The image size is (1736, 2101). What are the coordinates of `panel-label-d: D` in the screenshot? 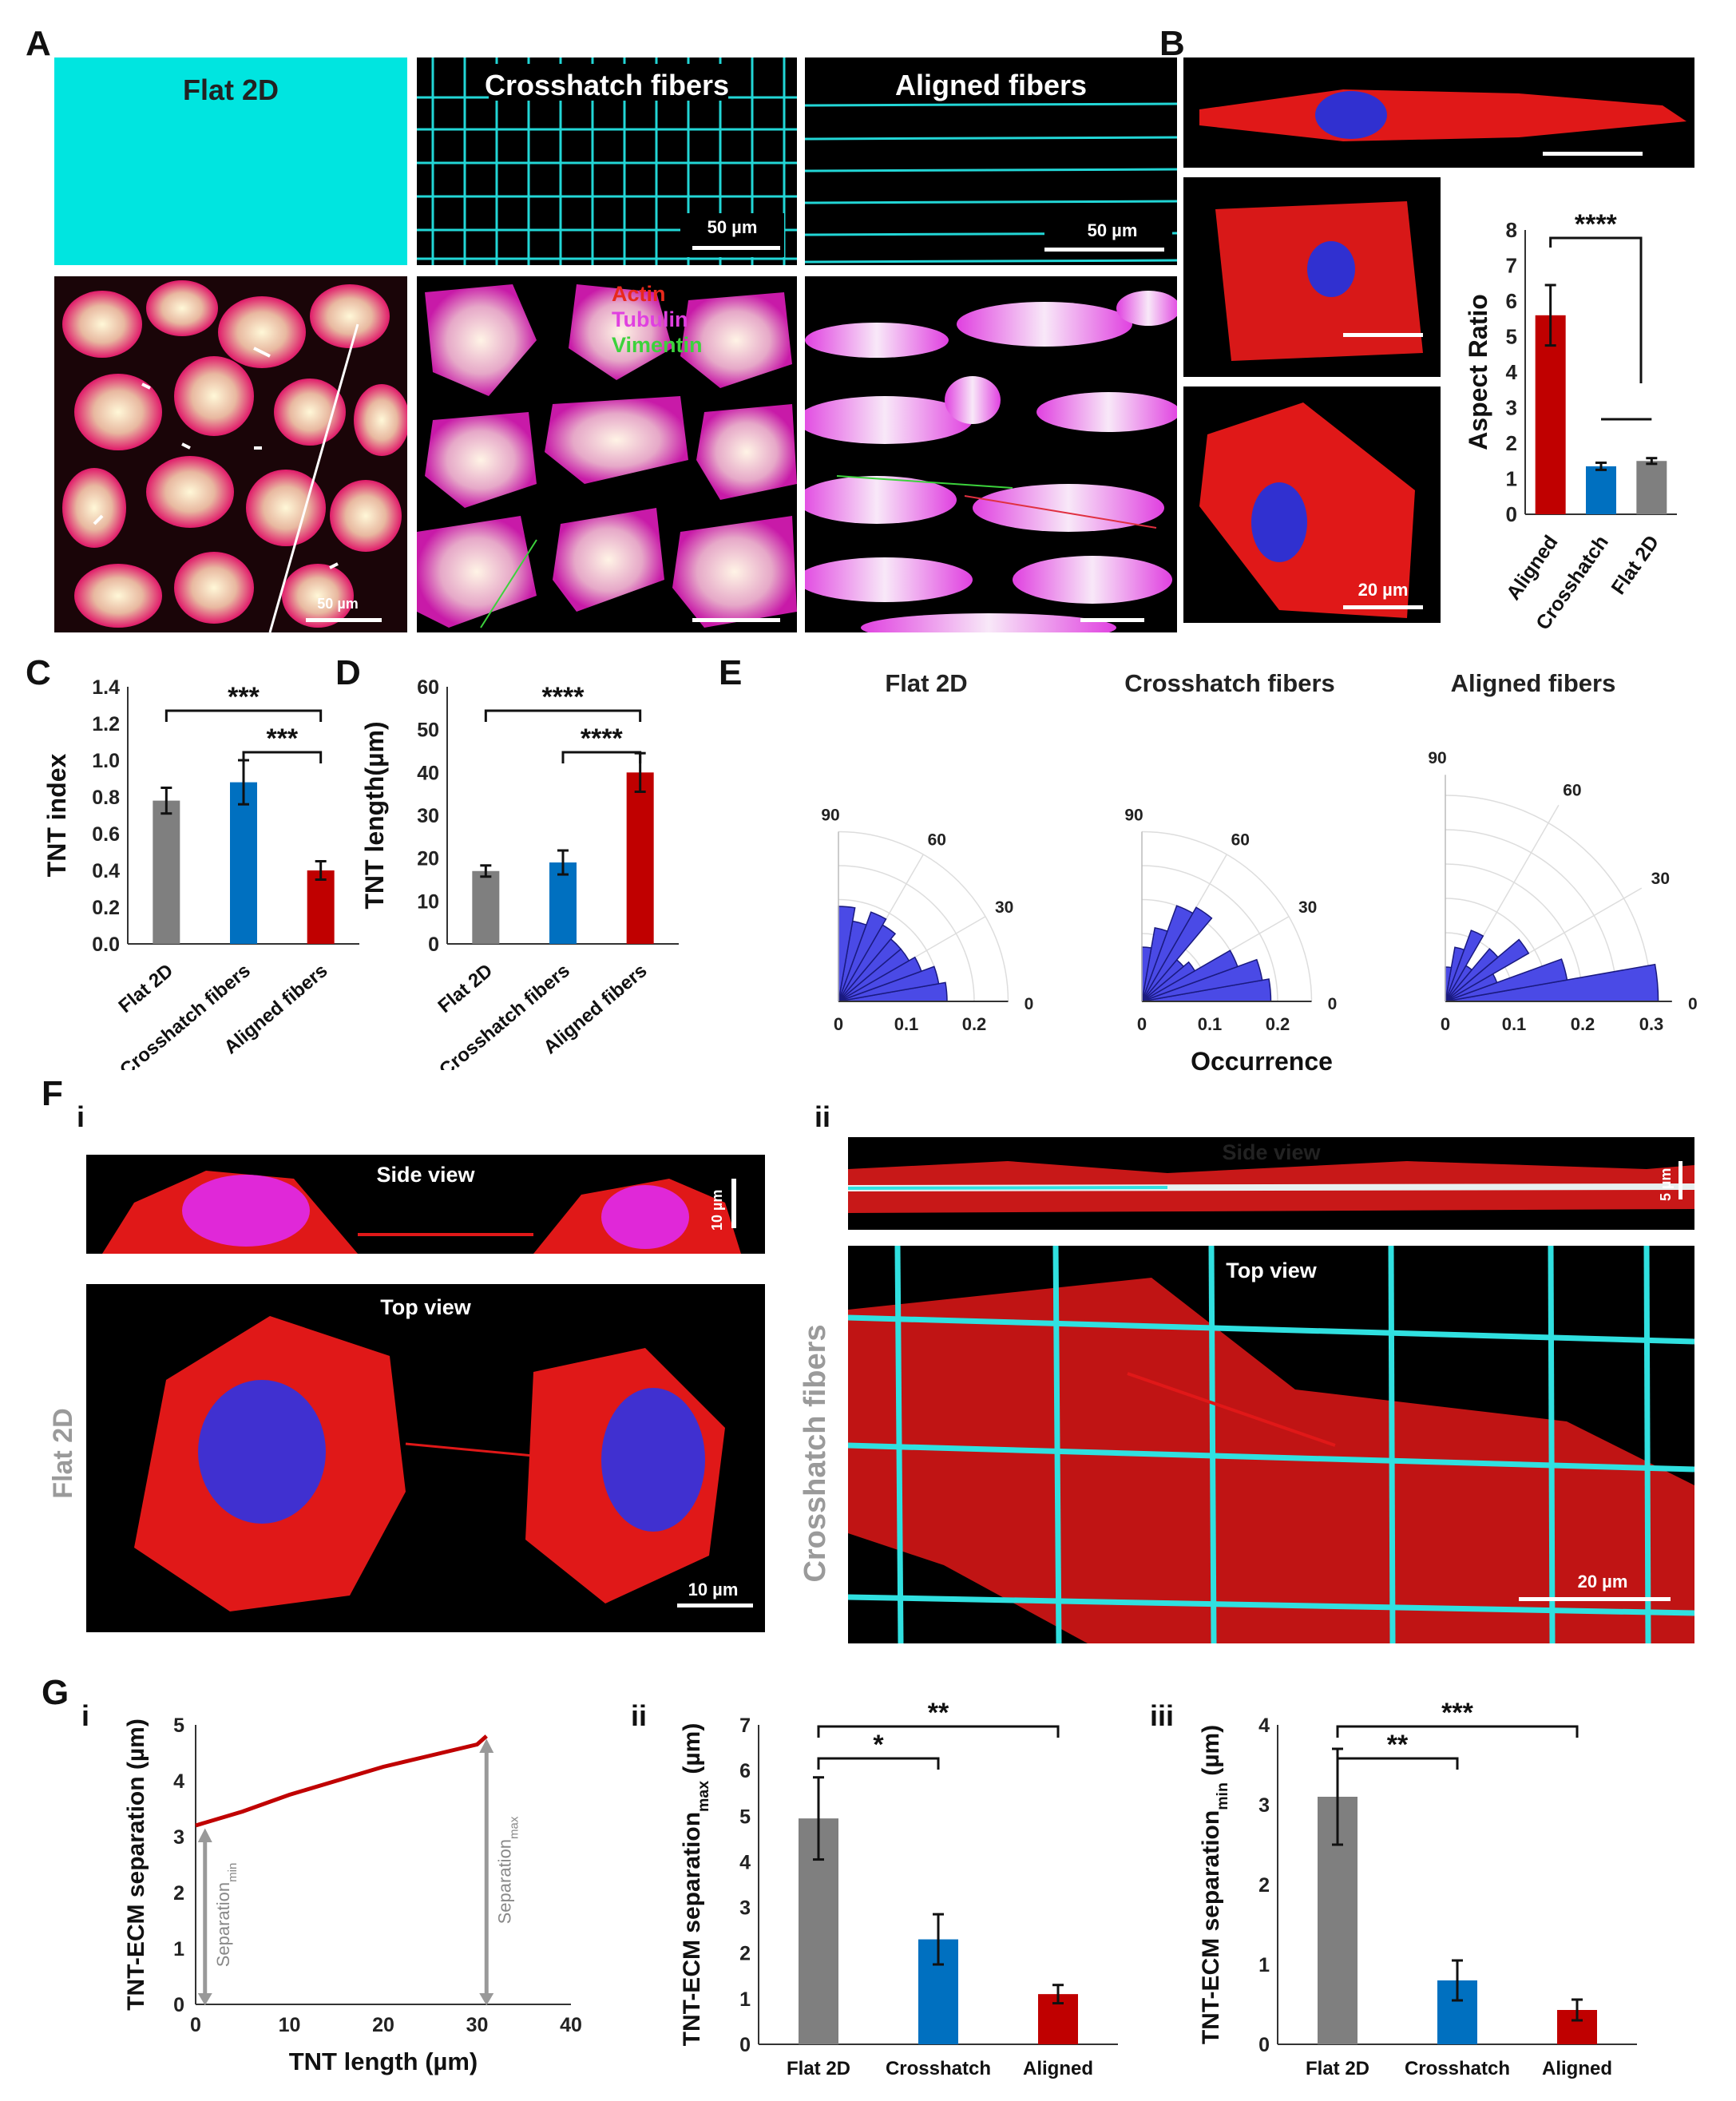 It's located at (348, 672).